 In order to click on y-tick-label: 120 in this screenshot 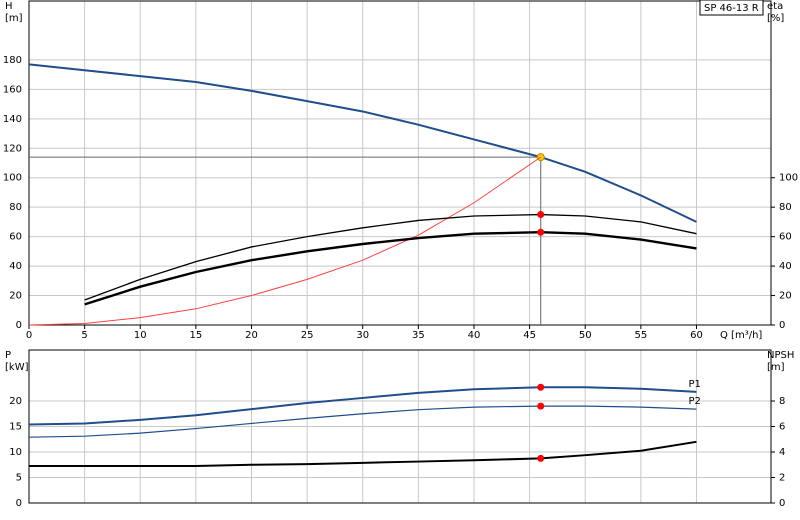, I will do `click(12, 148)`.